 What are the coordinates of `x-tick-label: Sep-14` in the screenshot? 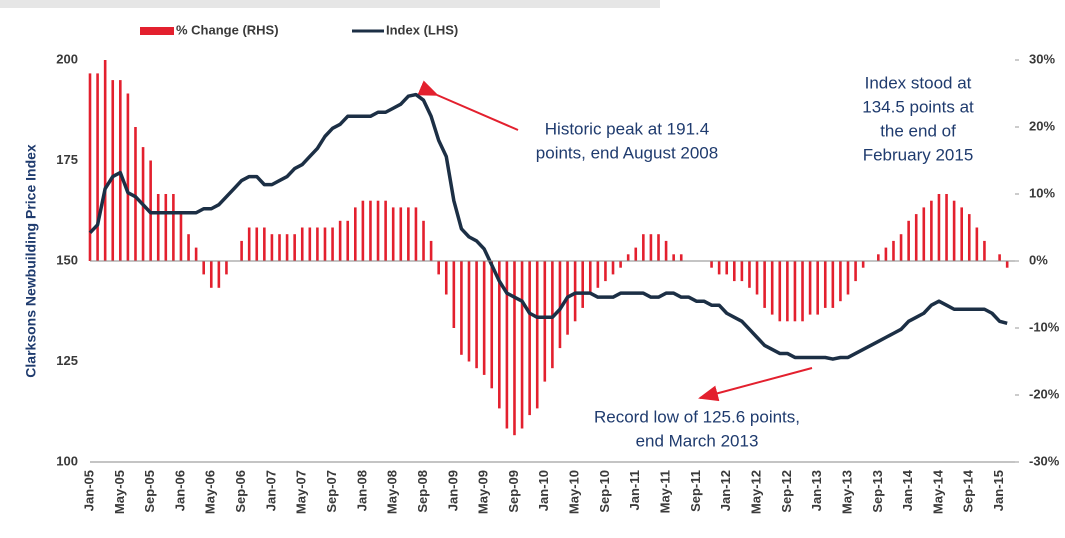 It's located at (968, 490).